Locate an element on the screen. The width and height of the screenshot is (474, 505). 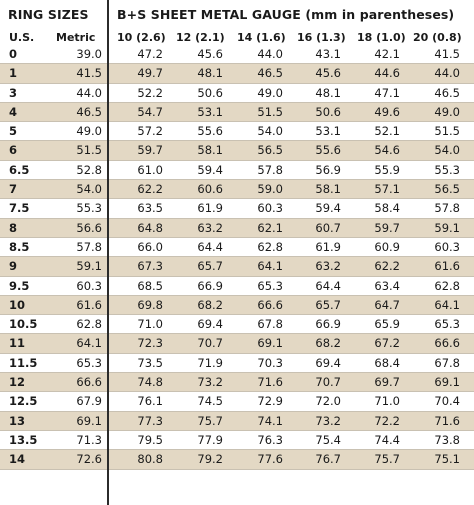
col-us-header: U.S. is located at coordinates (22, 37).